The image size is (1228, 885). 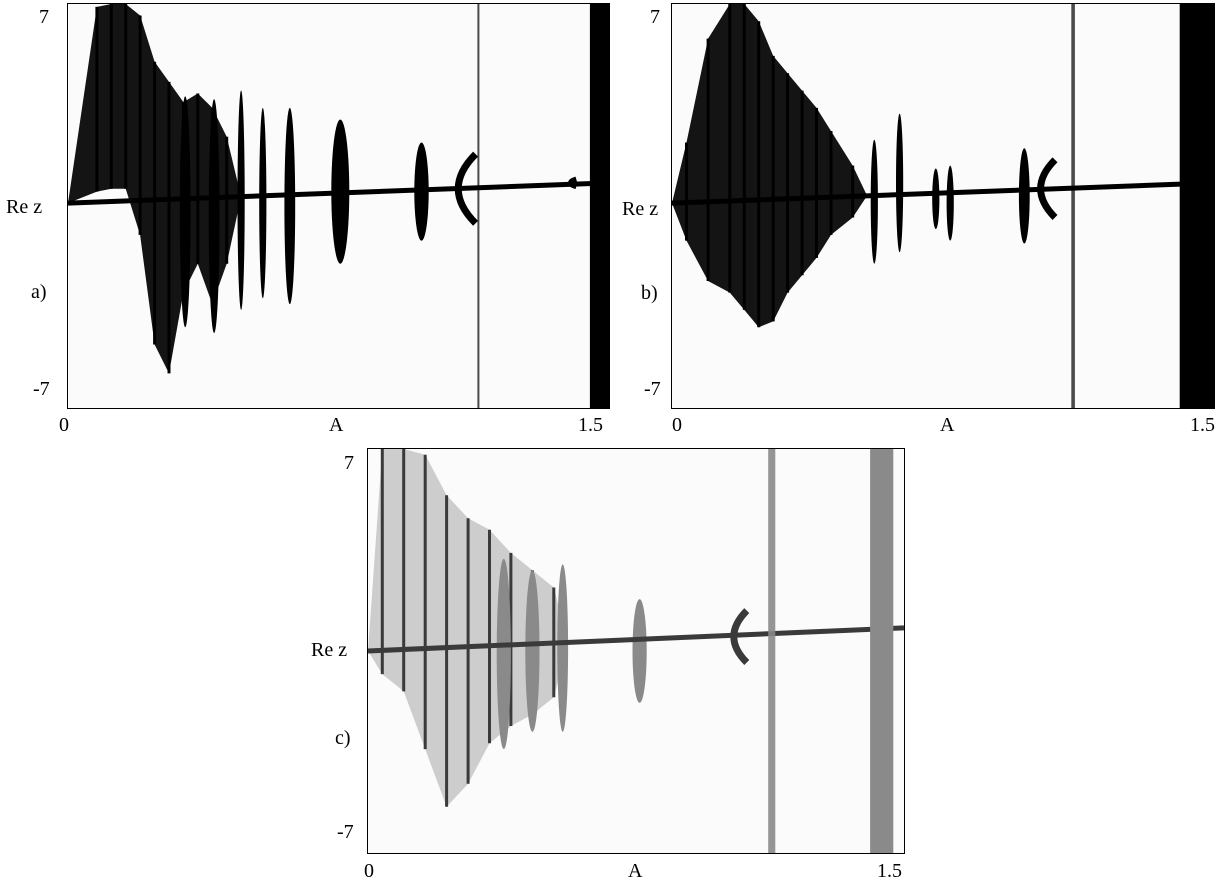 What do you see at coordinates (329, 650) in the screenshot?
I see `y-axis-label-c: Re z` at bounding box center [329, 650].